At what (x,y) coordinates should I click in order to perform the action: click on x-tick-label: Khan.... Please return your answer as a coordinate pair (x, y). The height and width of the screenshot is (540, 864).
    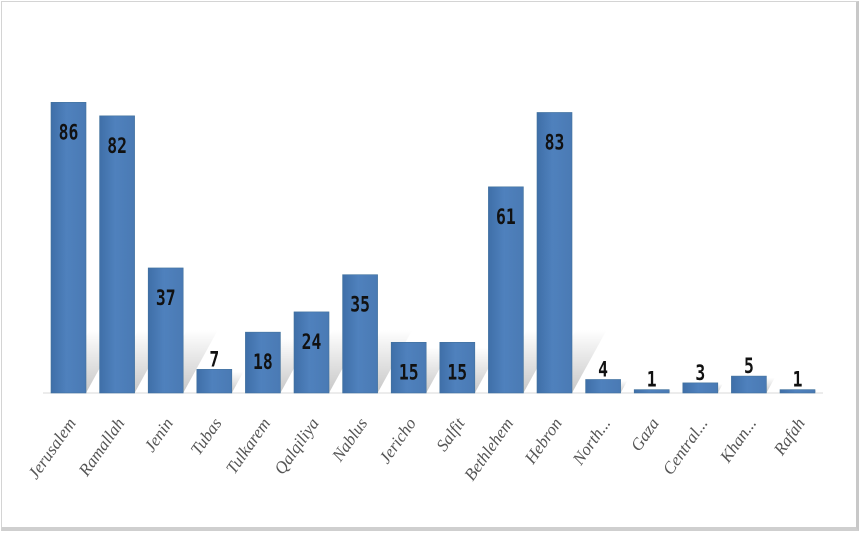
    Looking at the image, I should click on (738, 440).